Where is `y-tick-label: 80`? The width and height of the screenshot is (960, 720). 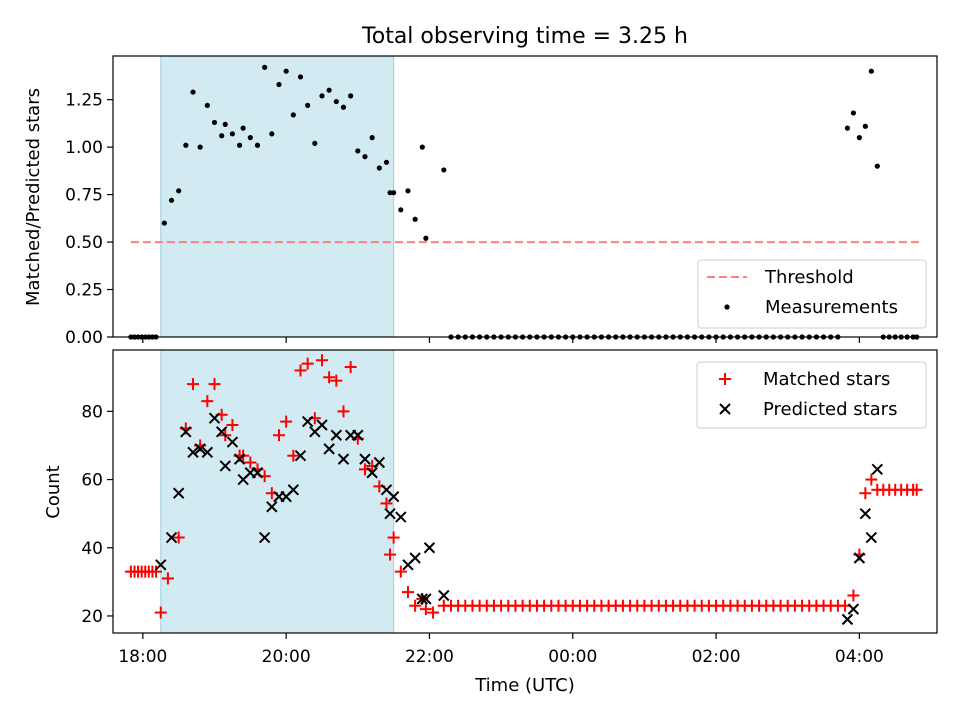
y-tick-label: 80 is located at coordinates (92, 412).